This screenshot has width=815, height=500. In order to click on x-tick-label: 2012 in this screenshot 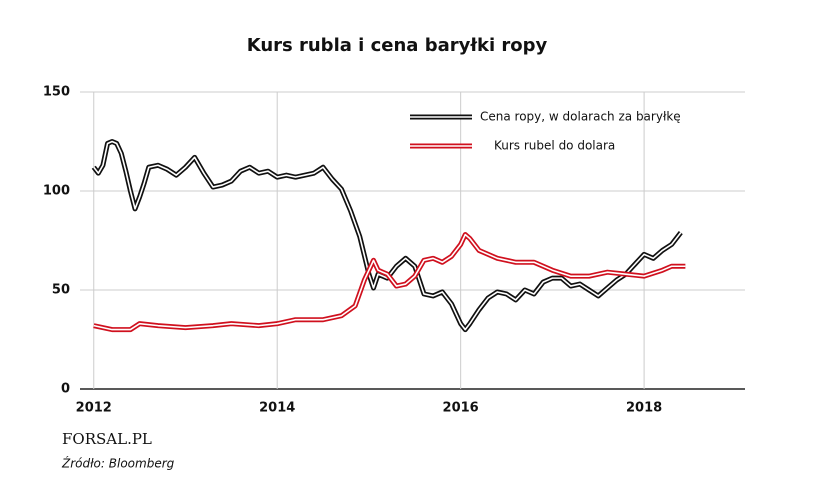, I will do `click(94, 408)`.